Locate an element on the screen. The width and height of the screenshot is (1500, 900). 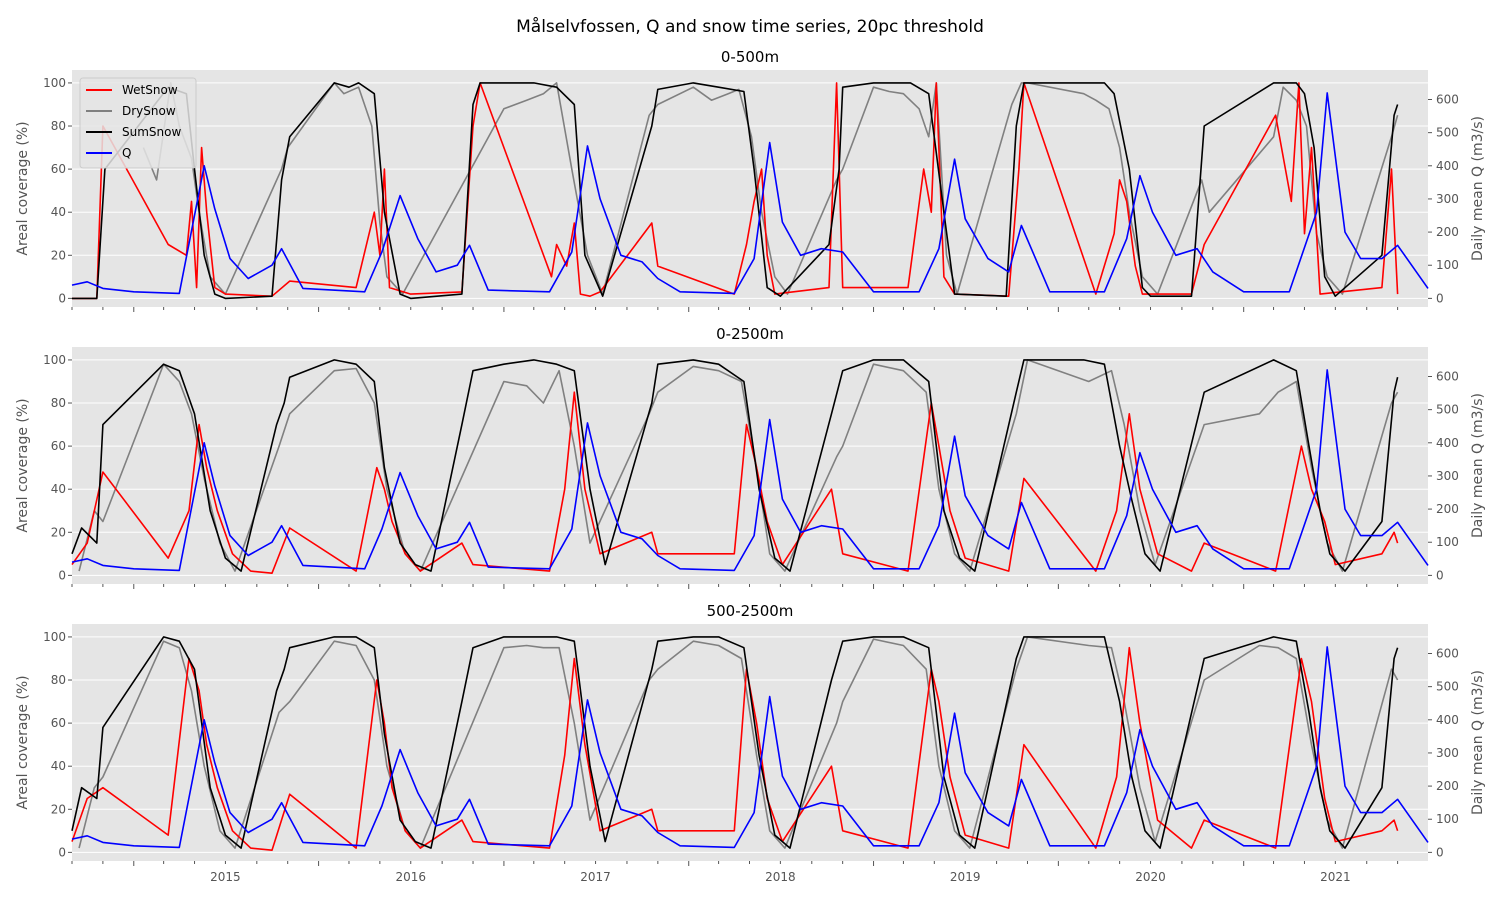
legend-label: Q is located at coordinates (126, 153).